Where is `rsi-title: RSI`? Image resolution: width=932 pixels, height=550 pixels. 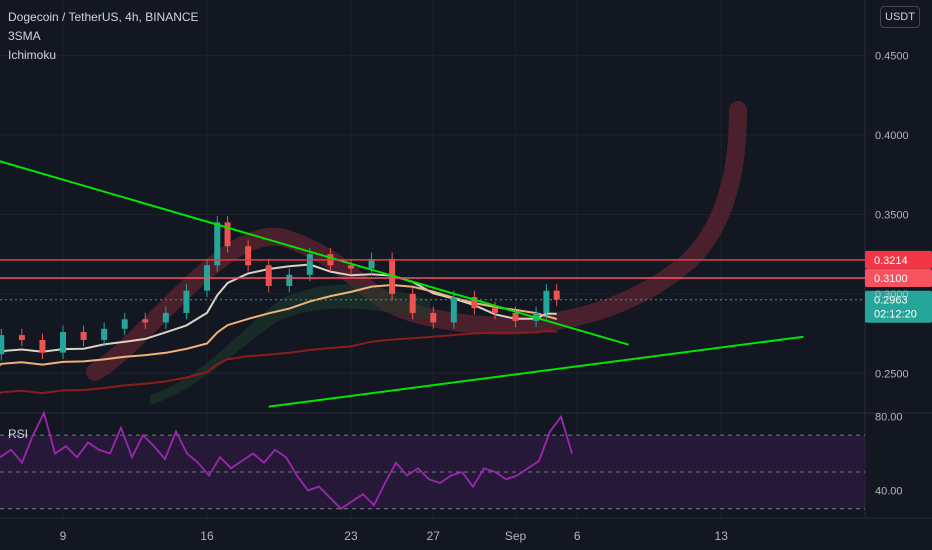 rsi-title: RSI is located at coordinates (18, 434).